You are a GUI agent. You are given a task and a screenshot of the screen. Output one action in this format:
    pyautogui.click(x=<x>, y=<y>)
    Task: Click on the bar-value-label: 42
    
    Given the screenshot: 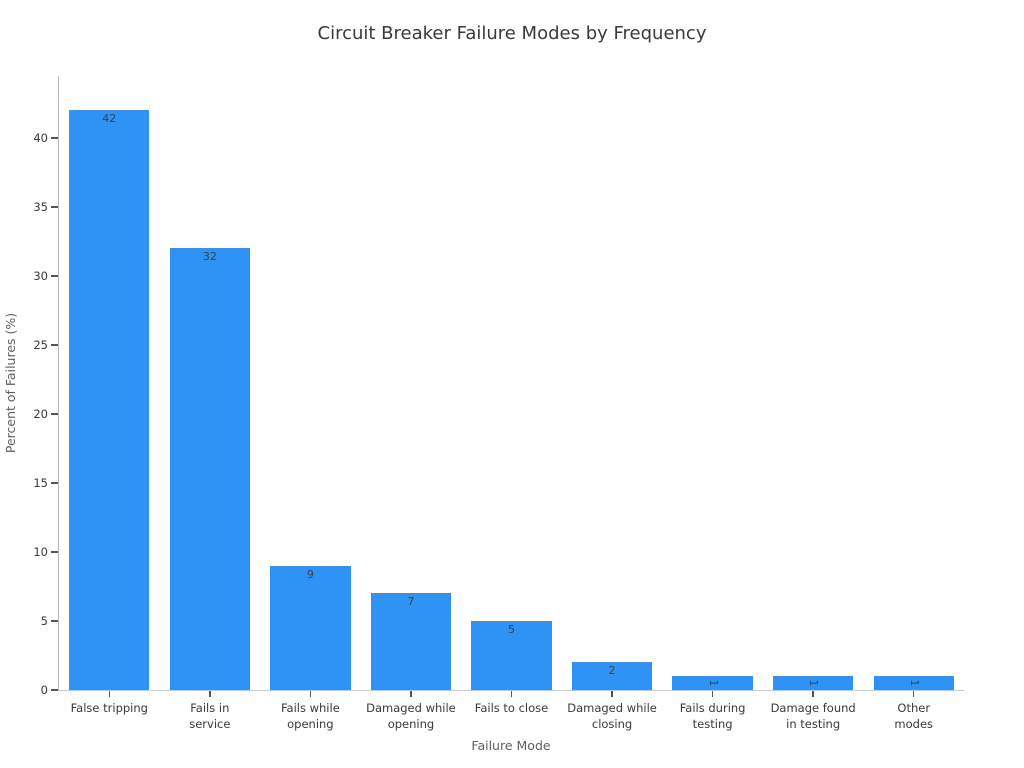 What is the action you would take?
    pyautogui.click(x=109, y=119)
    